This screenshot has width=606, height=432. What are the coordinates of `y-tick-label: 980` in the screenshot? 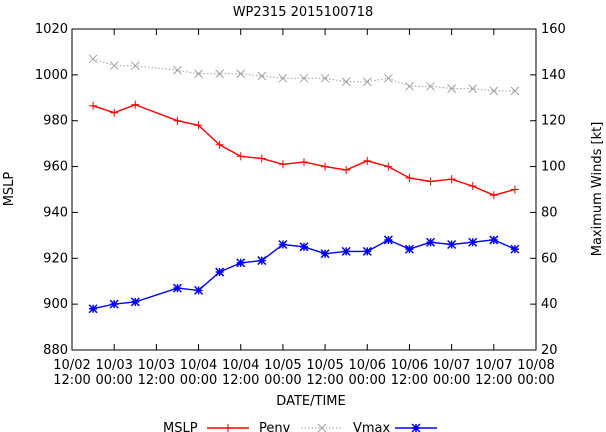 It's located at (55, 121).